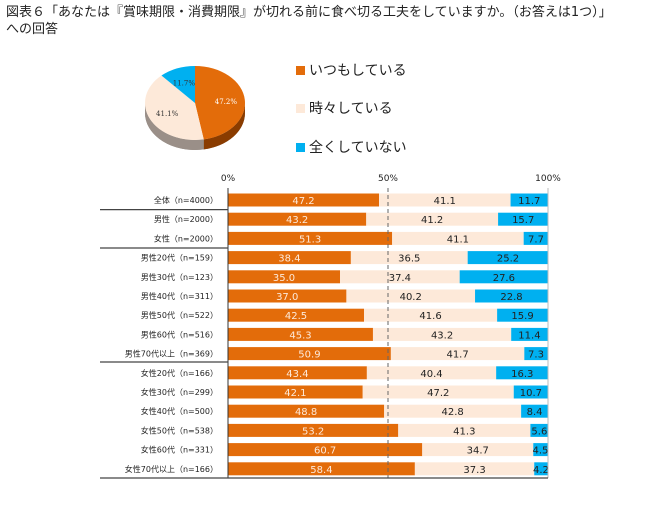 This screenshot has width=650, height=509. Describe the element at coordinates (171, 354) in the screenshot. I see `category-label: 男性70代以上（n=369）` at that location.